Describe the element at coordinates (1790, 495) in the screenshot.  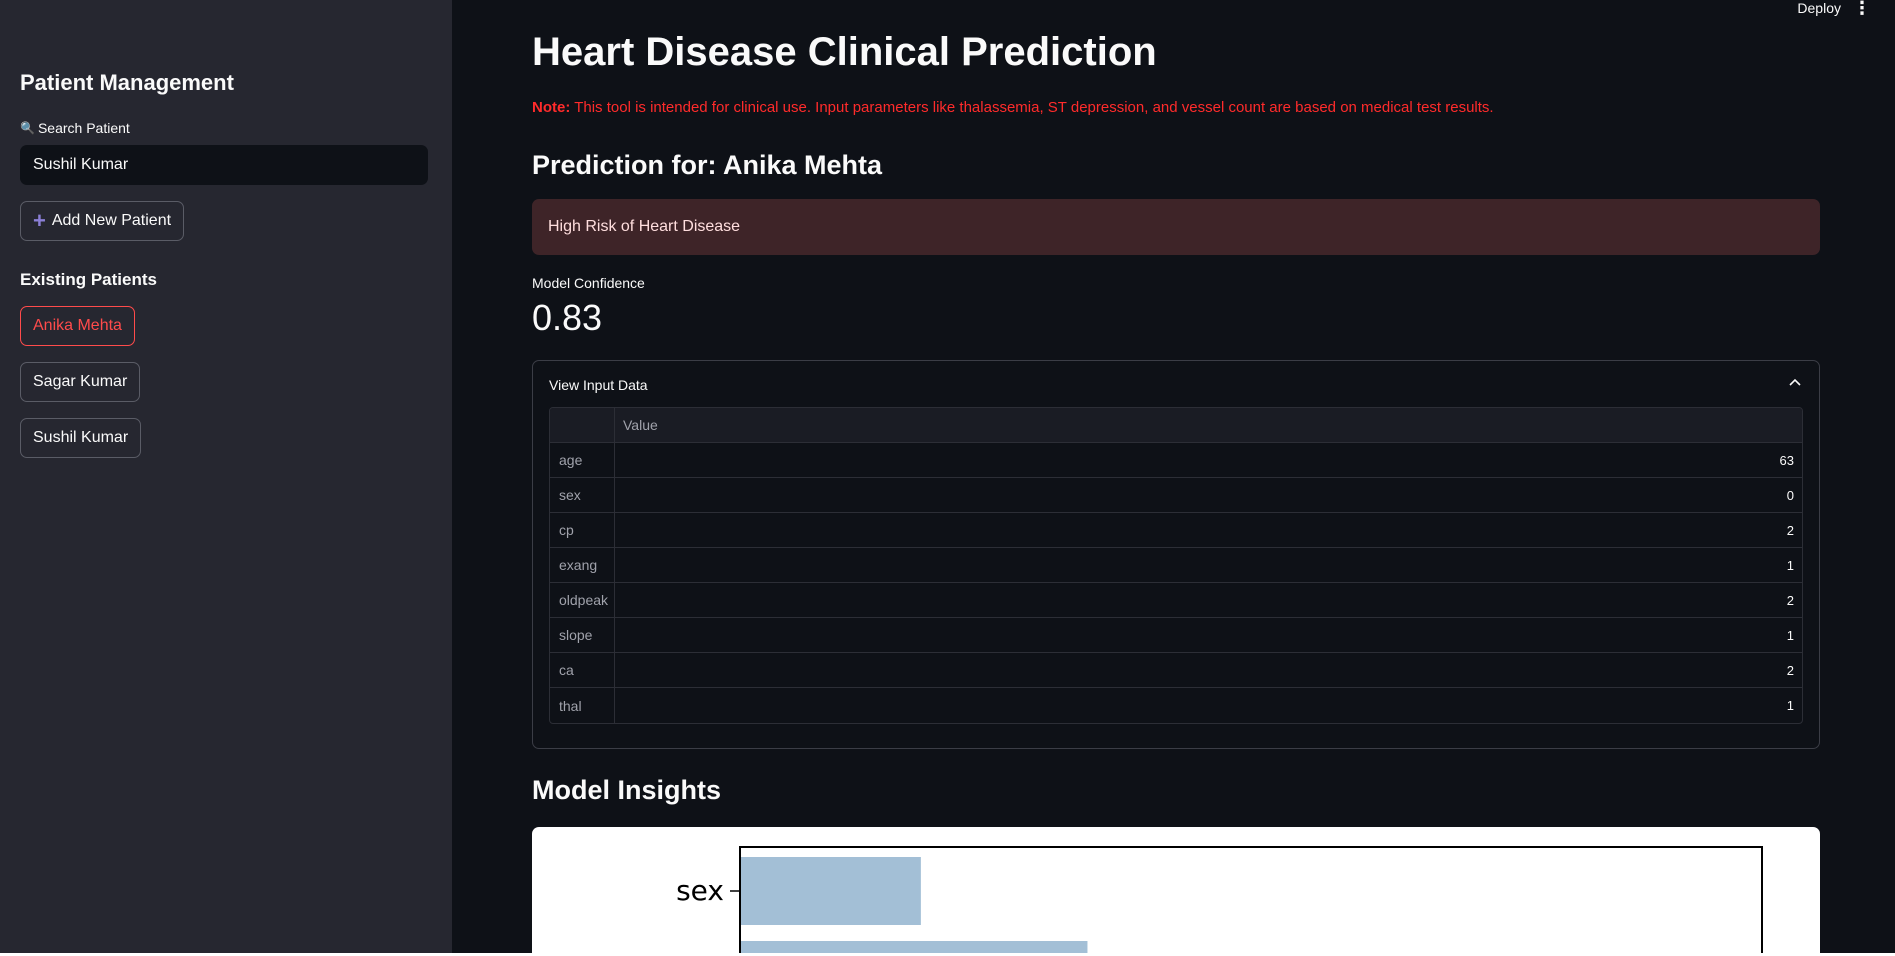
I see `row-value: 0` at that location.